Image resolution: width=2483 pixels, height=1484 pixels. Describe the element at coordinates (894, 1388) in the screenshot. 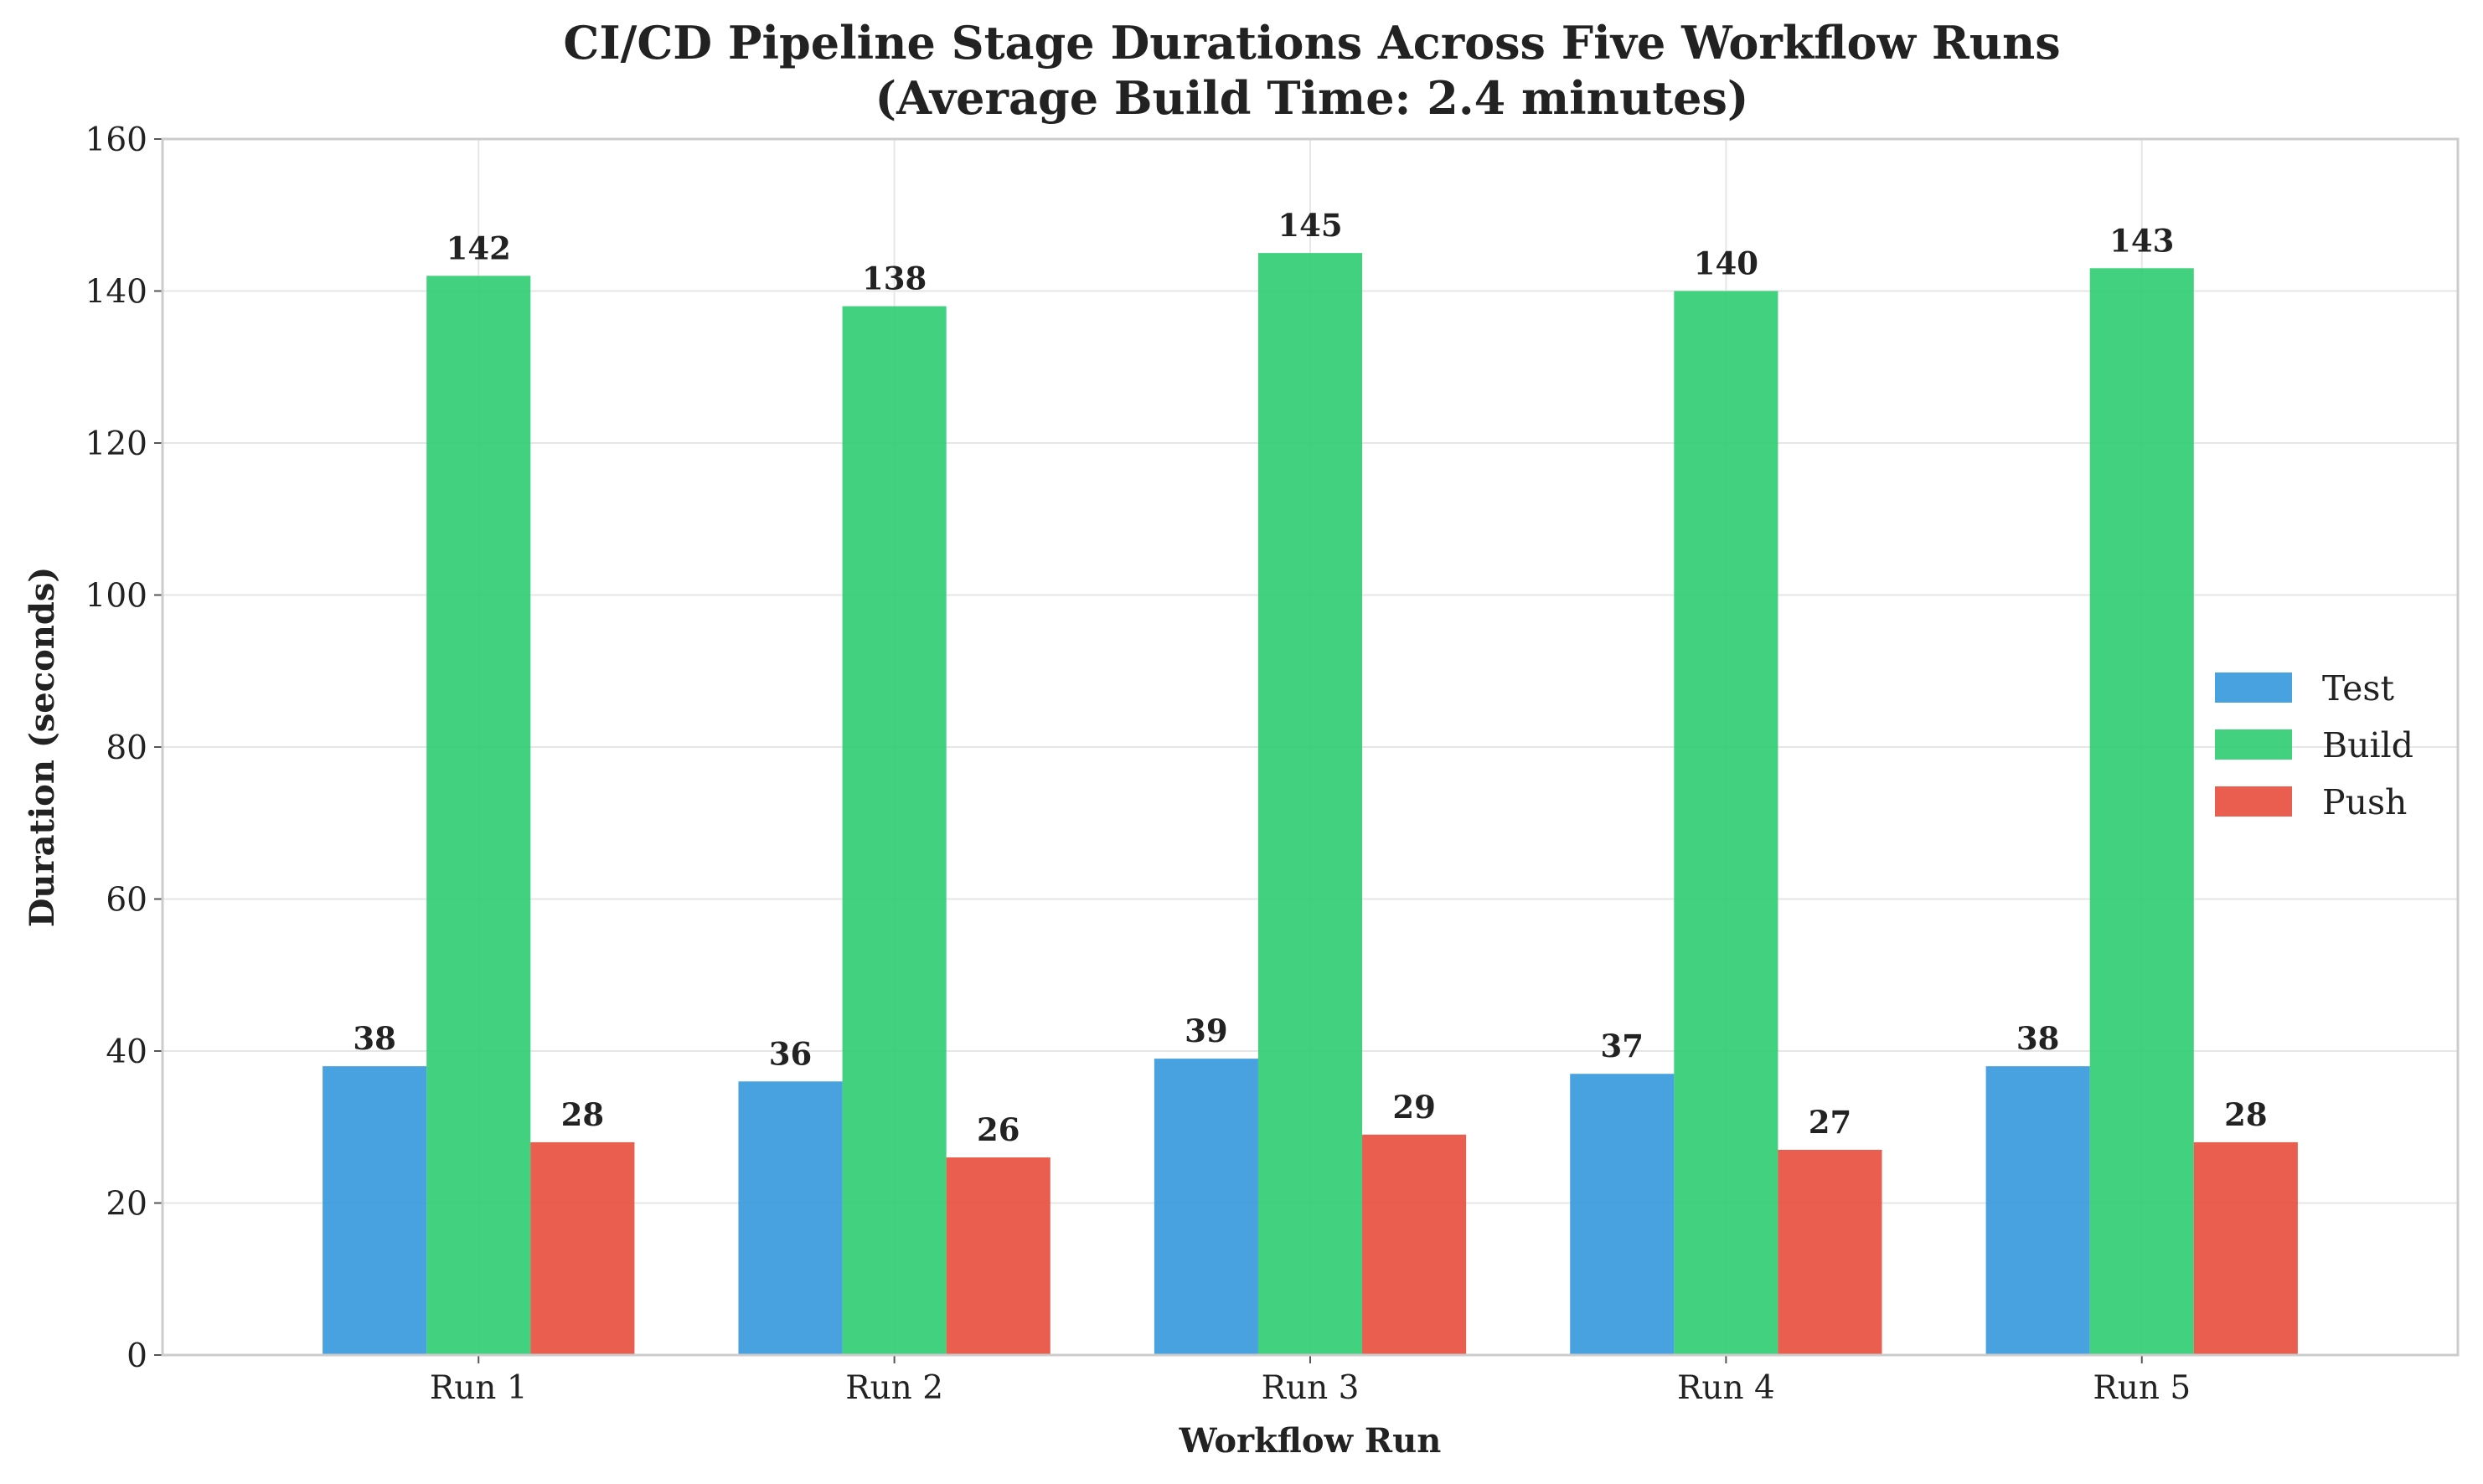

I see `x-tick-label: Run 2` at that location.